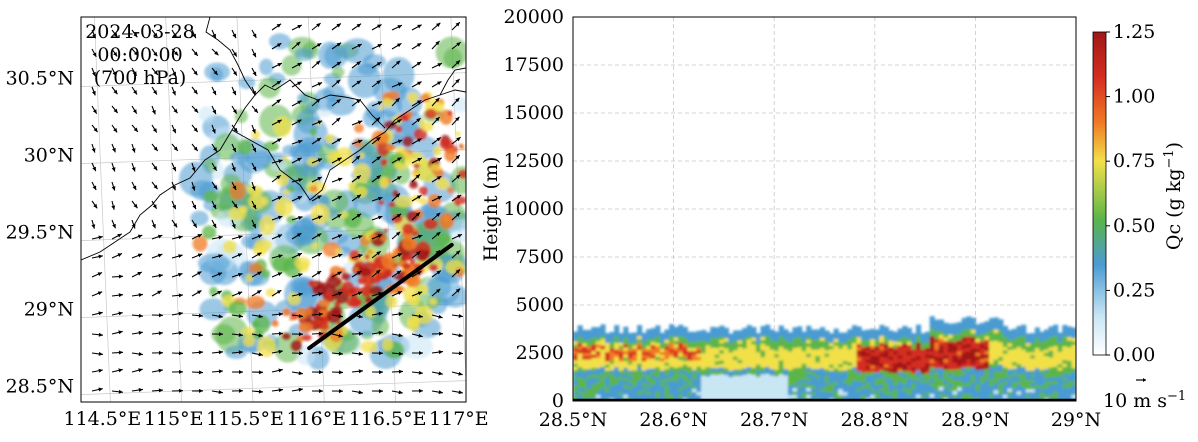 The image size is (1198, 442). I want to click on colorbar-tick-labels: 0.000.250.500.751.001.25, so click(1130, 193).